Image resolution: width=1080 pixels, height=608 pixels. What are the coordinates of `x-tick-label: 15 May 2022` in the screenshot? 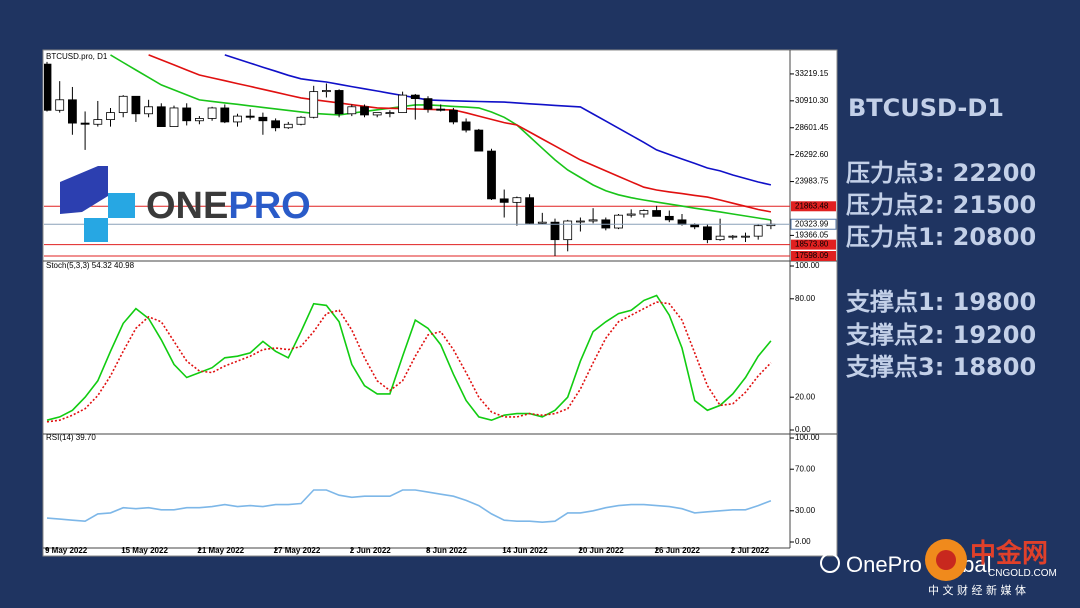 It's located at (144, 550).